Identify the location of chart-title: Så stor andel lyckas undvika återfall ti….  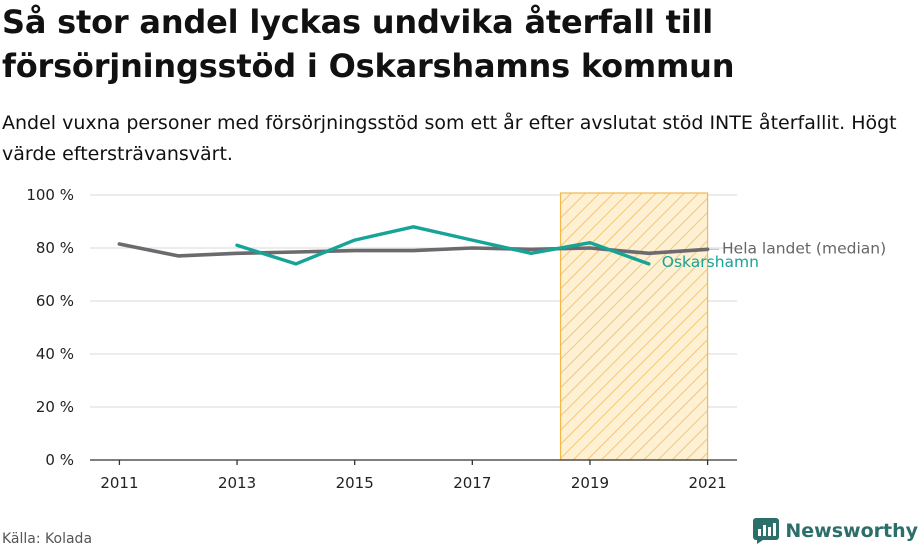
(368, 44).